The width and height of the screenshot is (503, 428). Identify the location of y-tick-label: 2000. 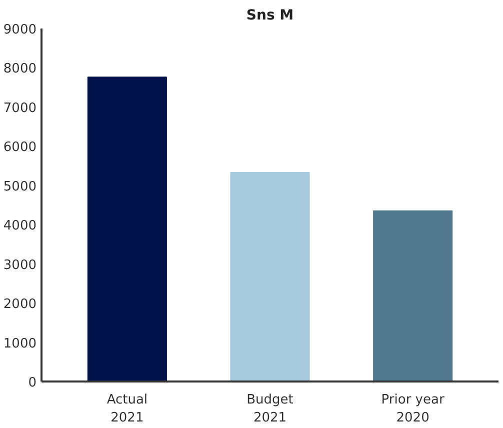
(20, 304).